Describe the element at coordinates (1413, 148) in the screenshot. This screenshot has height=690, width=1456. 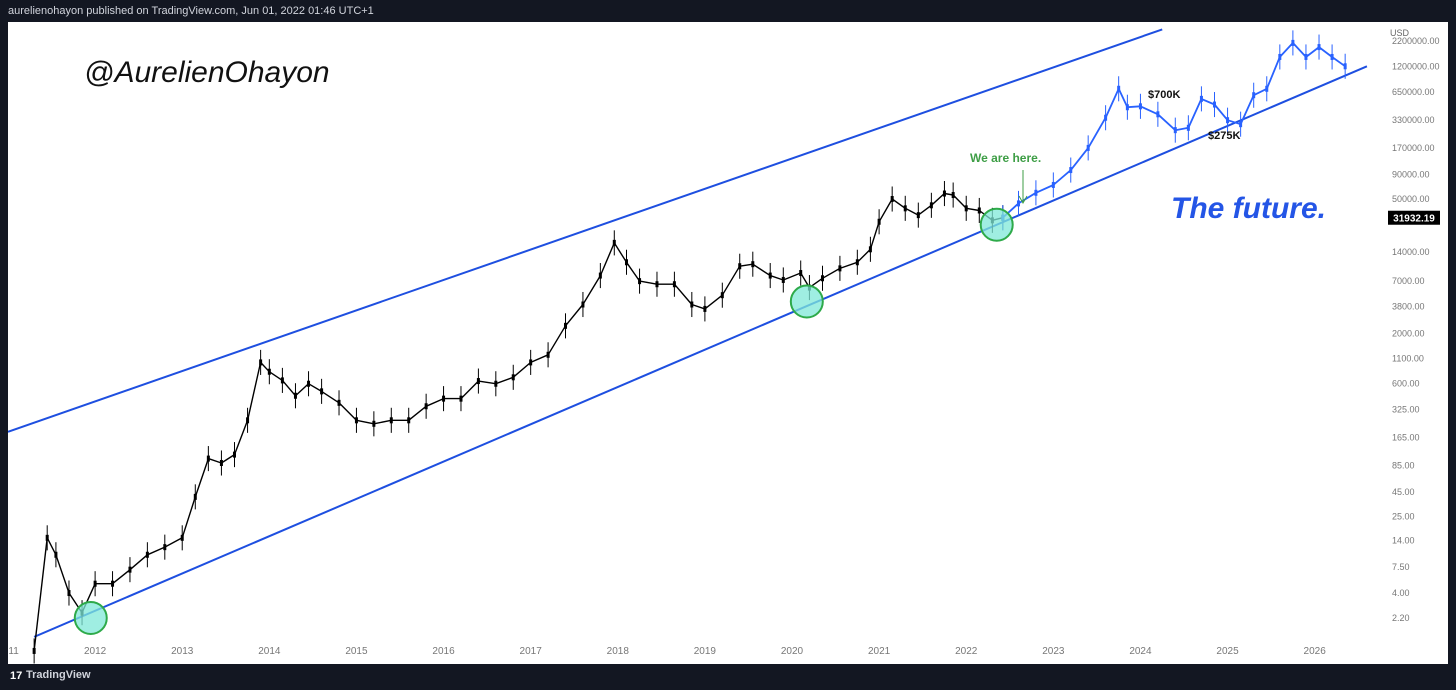
I see `y-tick-label: 170000.00` at that location.